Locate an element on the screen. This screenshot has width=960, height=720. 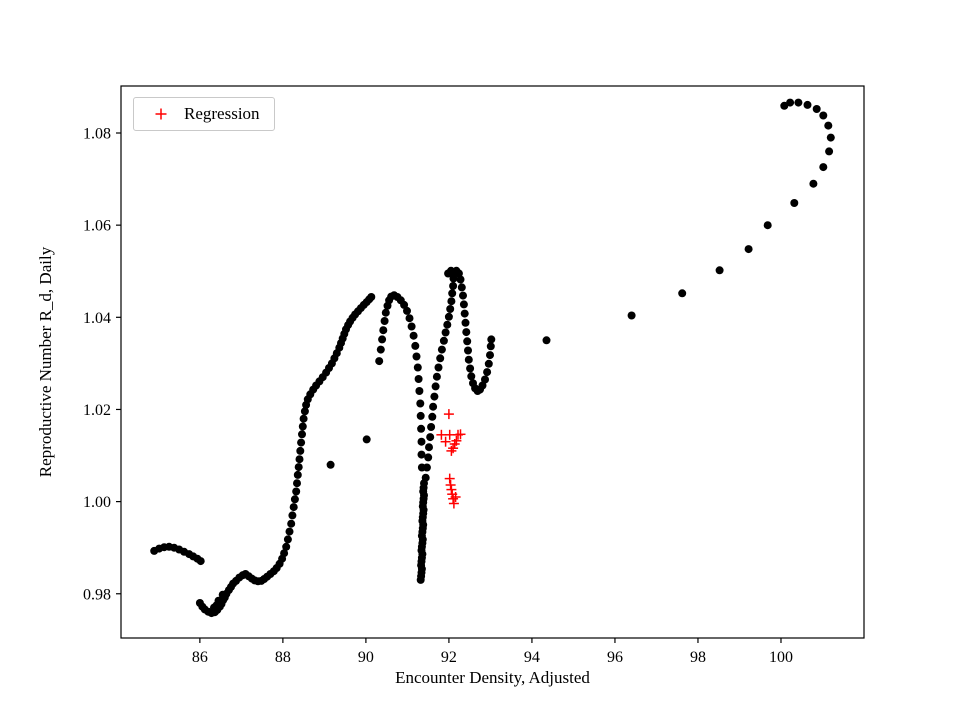
y-tick-label: 0.98 is located at coordinates (97, 594).